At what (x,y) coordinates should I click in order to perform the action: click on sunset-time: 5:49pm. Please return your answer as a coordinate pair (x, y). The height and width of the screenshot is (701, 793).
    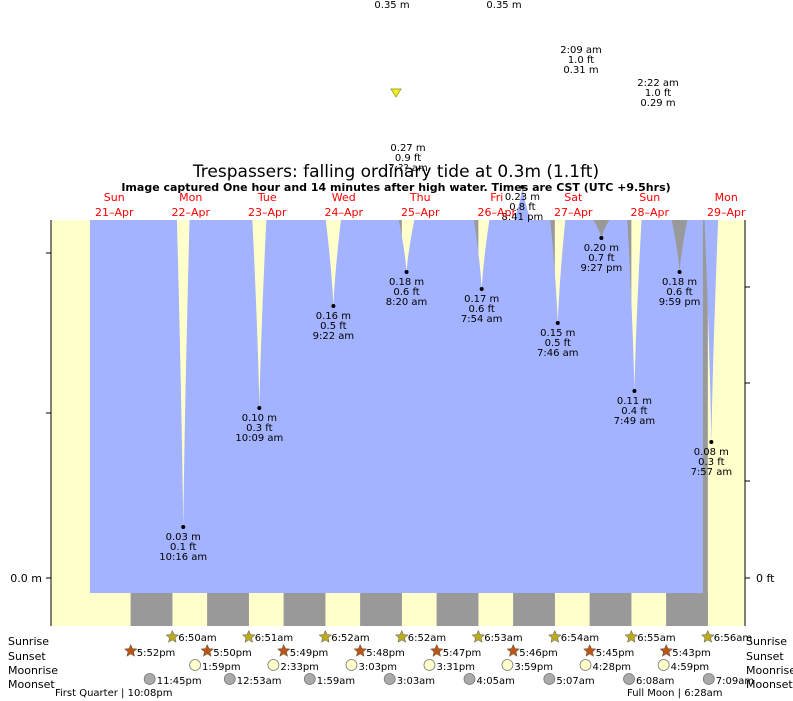
    Looking at the image, I should click on (309, 653).